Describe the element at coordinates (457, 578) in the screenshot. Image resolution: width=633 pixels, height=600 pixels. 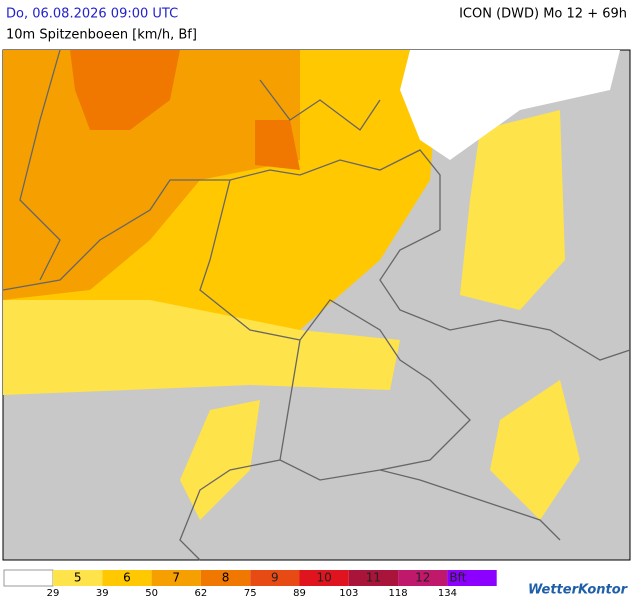
I see `legend-label: Bft` at that location.